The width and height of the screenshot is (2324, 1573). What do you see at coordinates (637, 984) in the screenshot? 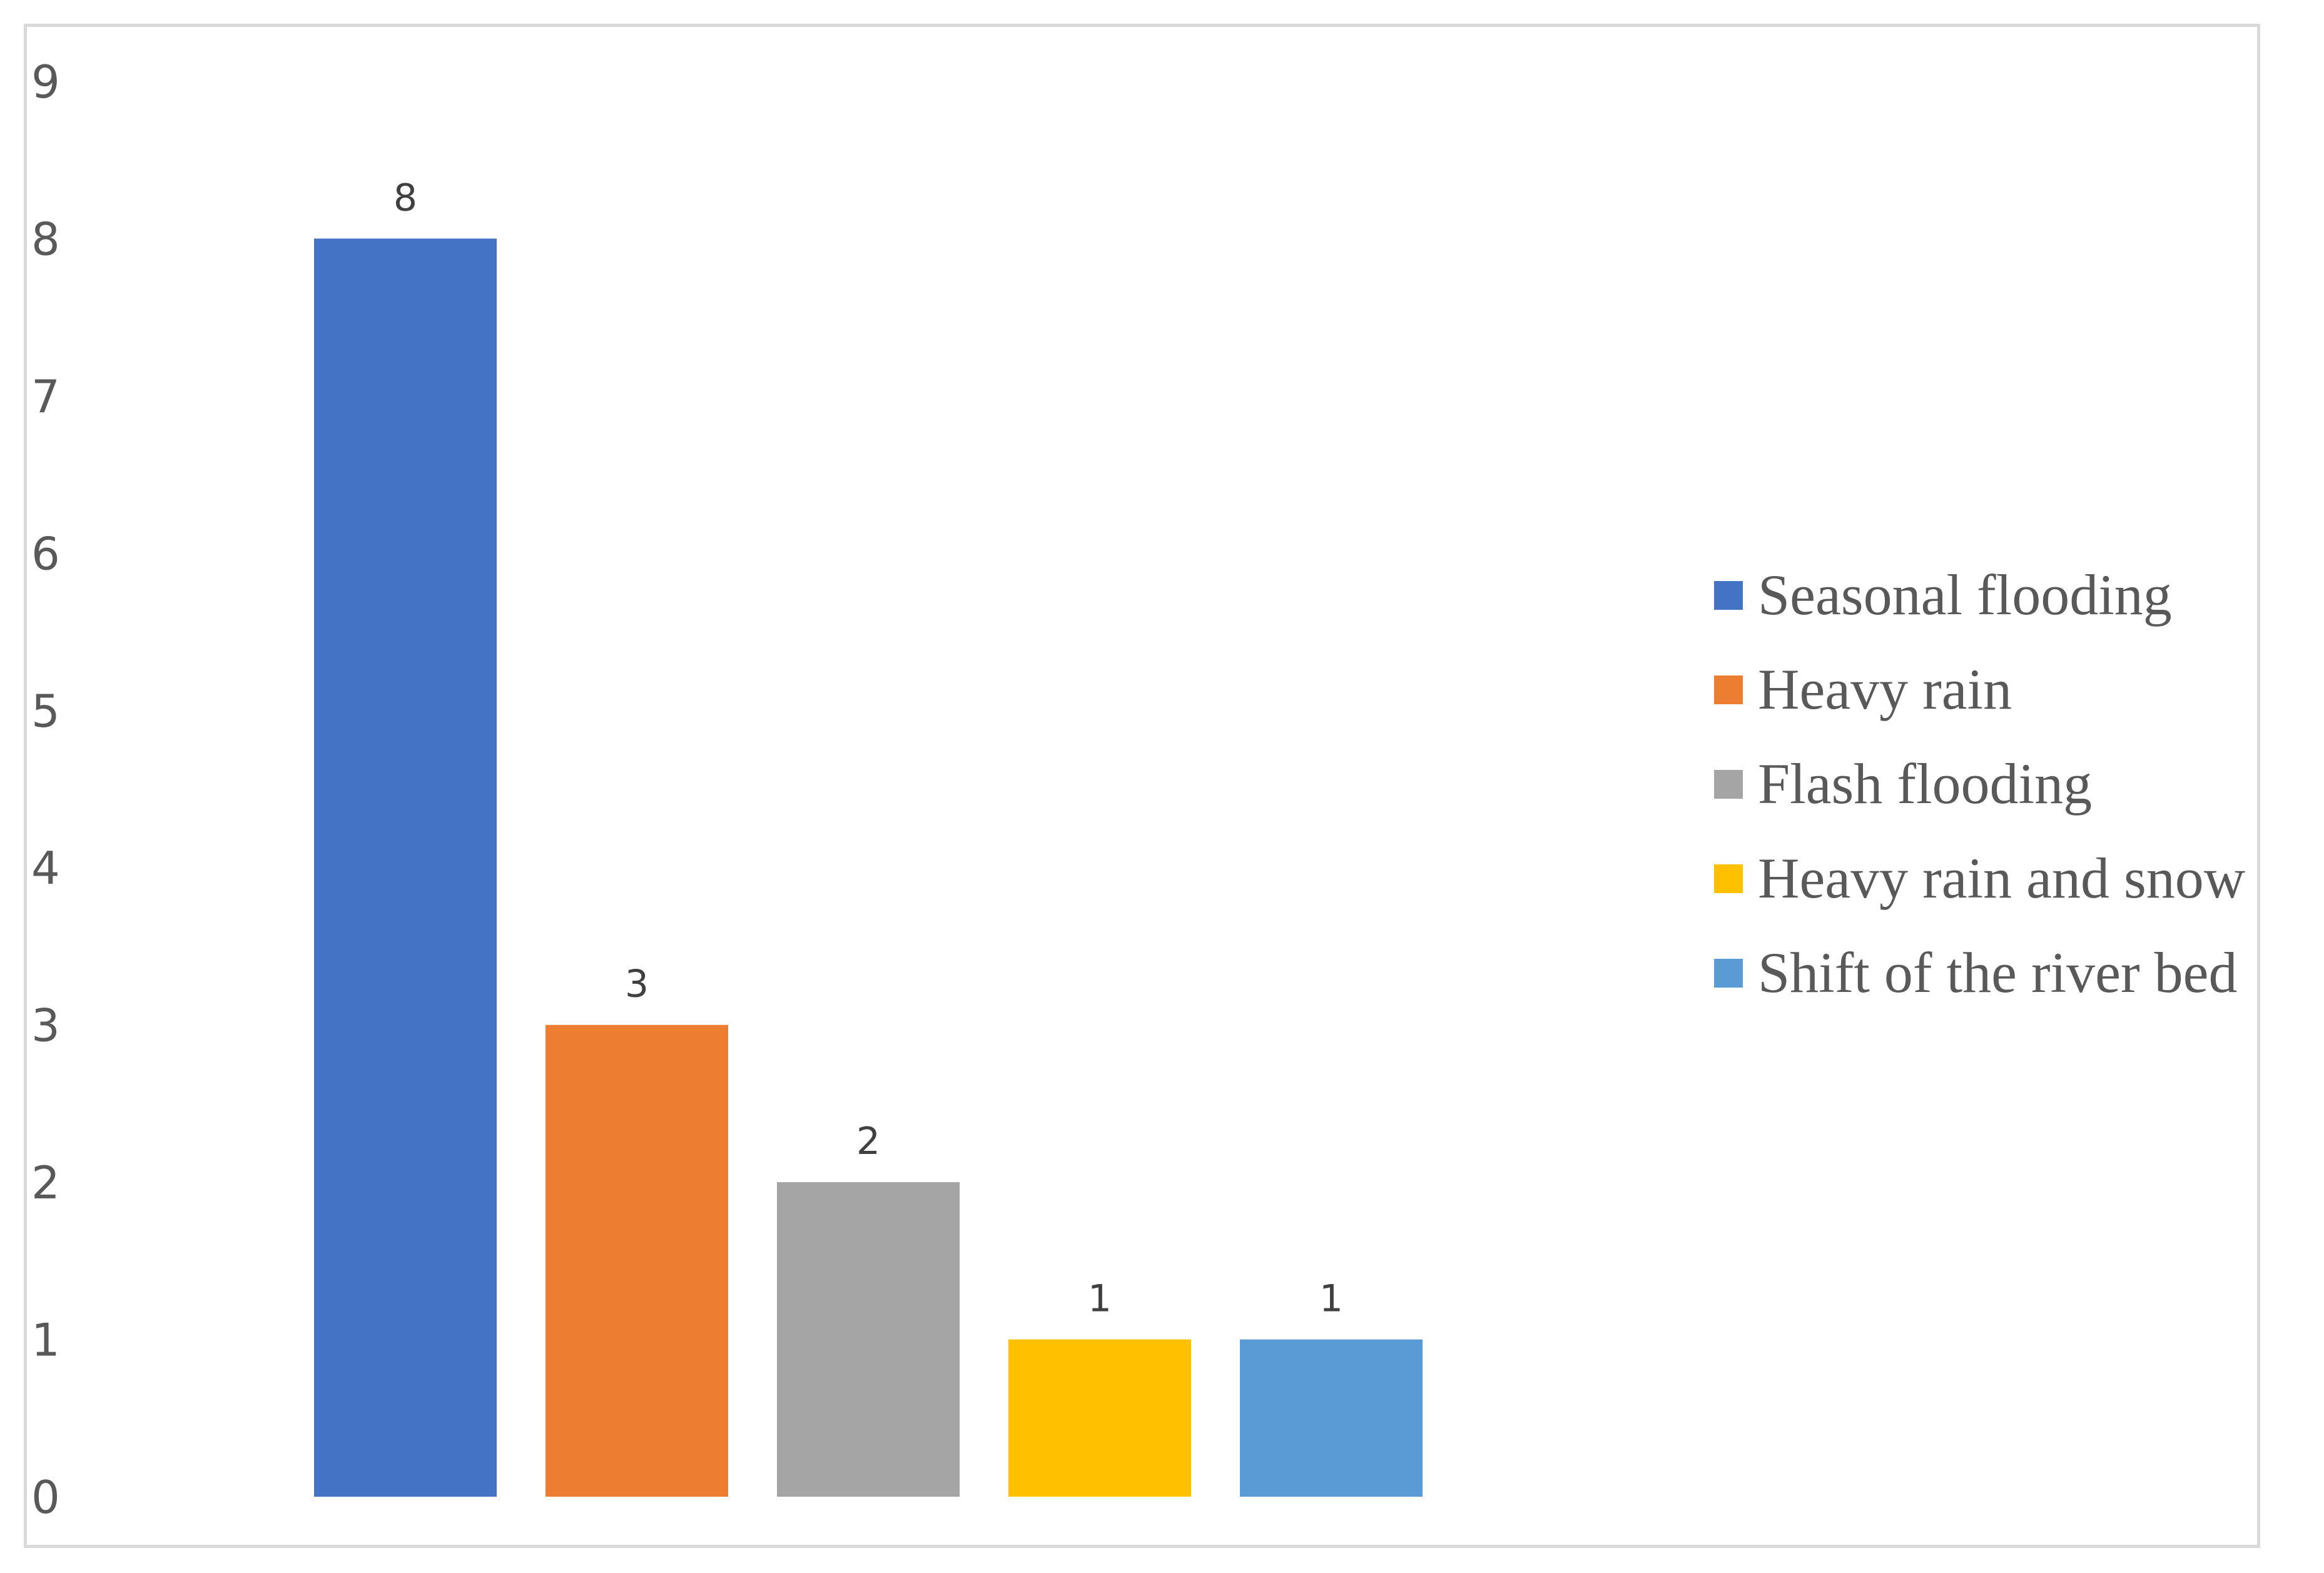
I see `data-label: 3` at bounding box center [637, 984].